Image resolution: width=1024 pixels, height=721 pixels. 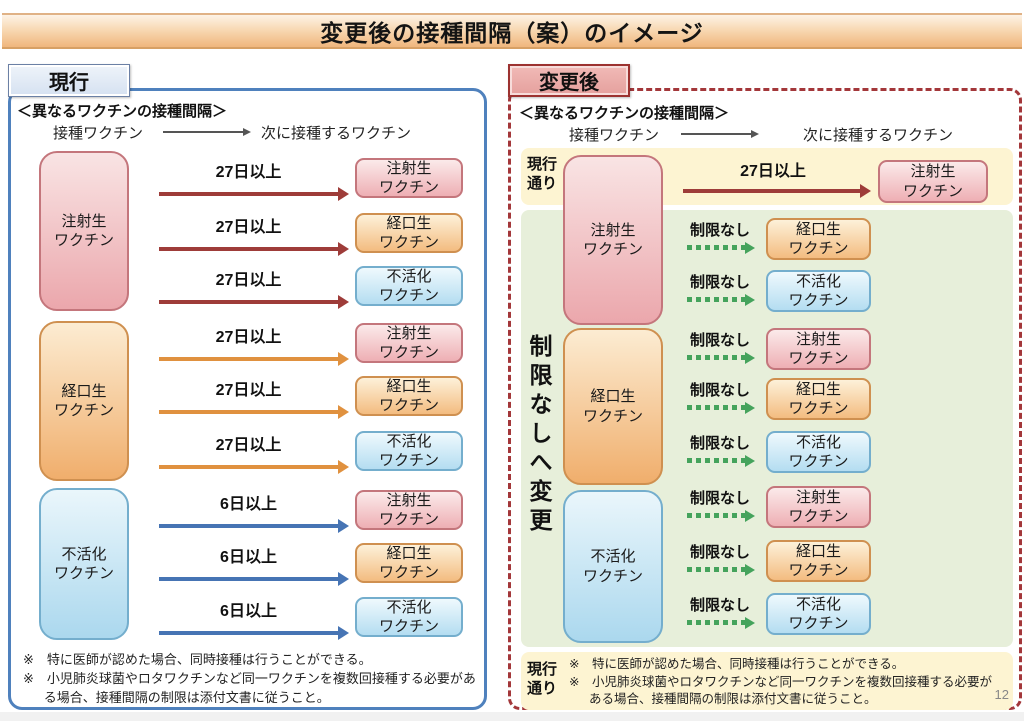 I want to click on from-vaccine-label: 接種ワクチン, so click(x=614, y=135).